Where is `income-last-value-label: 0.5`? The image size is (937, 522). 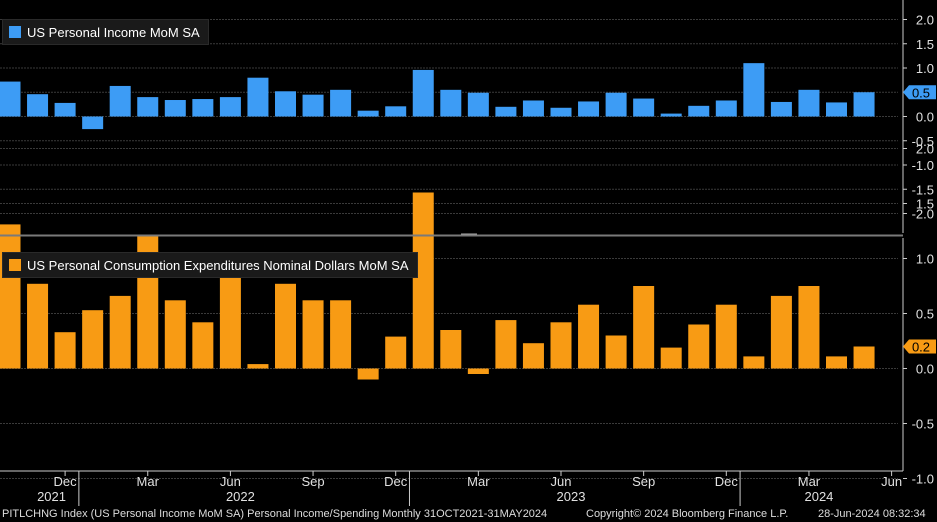 income-last-value-label: 0.5 is located at coordinates (921, 92).